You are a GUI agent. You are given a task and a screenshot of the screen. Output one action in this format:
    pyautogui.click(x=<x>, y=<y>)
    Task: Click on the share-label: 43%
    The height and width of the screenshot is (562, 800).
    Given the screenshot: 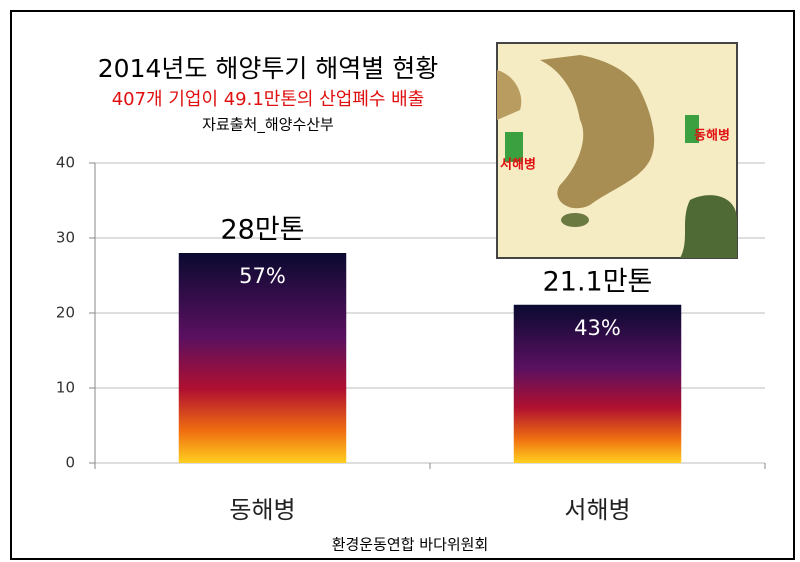 What is the action you would take?
    pyautogui.click(x=597, y=328)
    